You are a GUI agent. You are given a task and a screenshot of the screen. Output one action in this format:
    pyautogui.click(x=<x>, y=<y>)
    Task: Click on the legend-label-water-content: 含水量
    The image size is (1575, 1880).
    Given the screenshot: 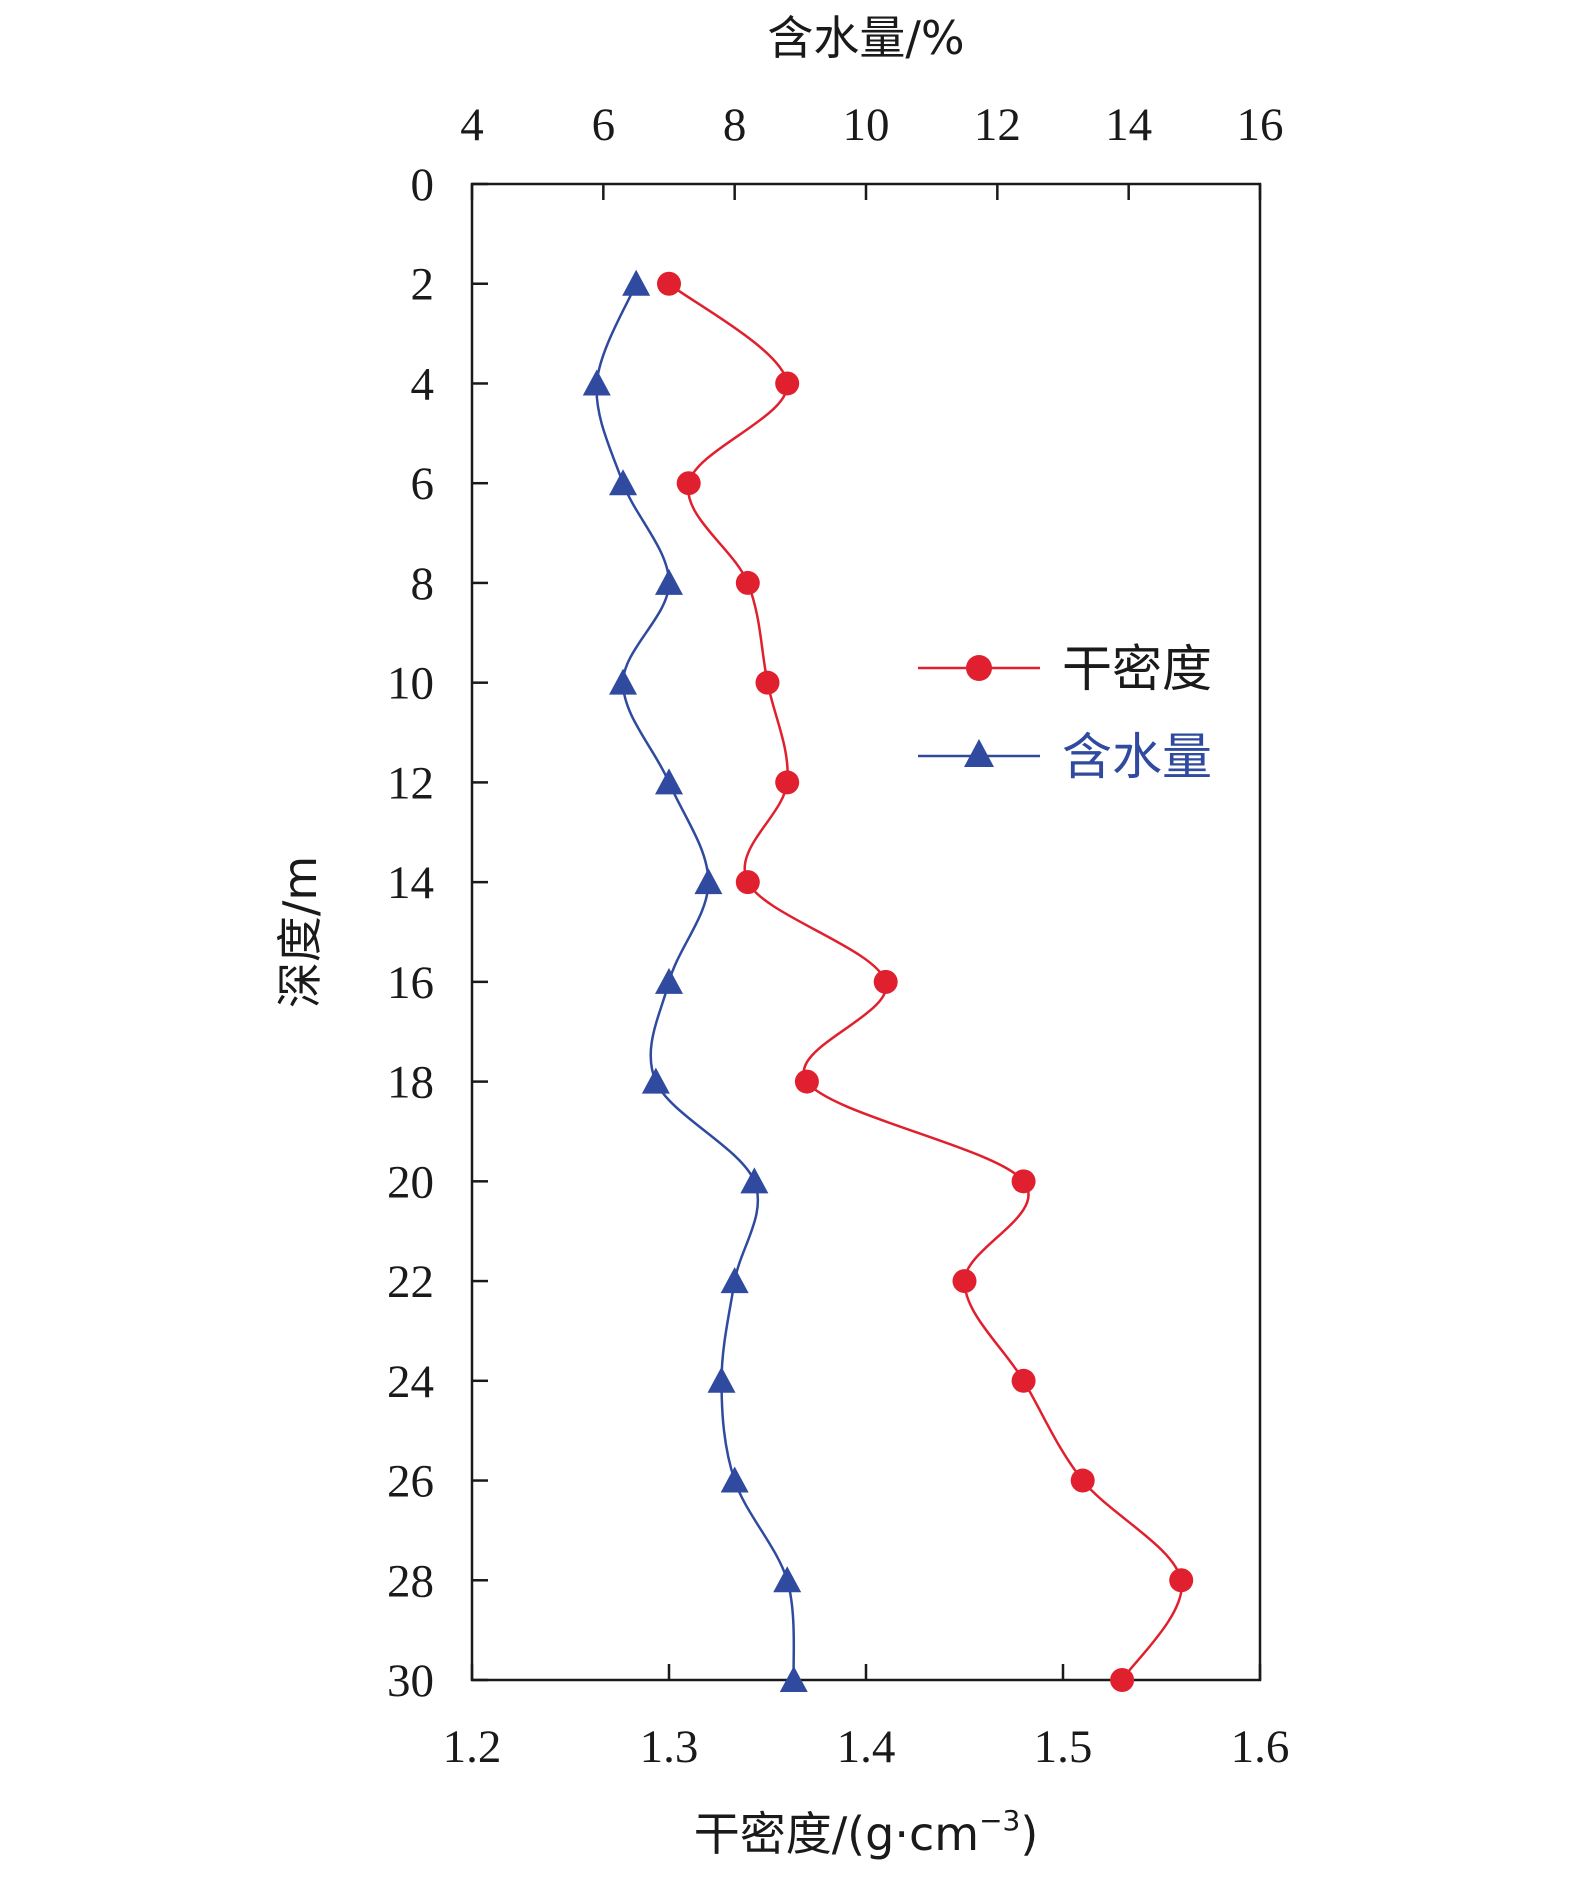 What is the action you would take?
    pyautogui.click(x=1137, y=757)
    